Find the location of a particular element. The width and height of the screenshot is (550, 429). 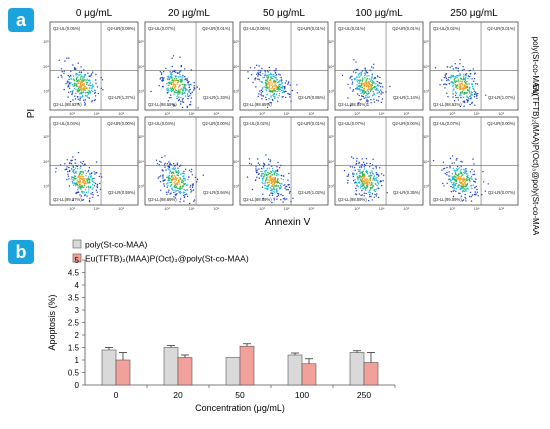

flow-y-tick-label: 10³ is located at coordinates (47, 186).